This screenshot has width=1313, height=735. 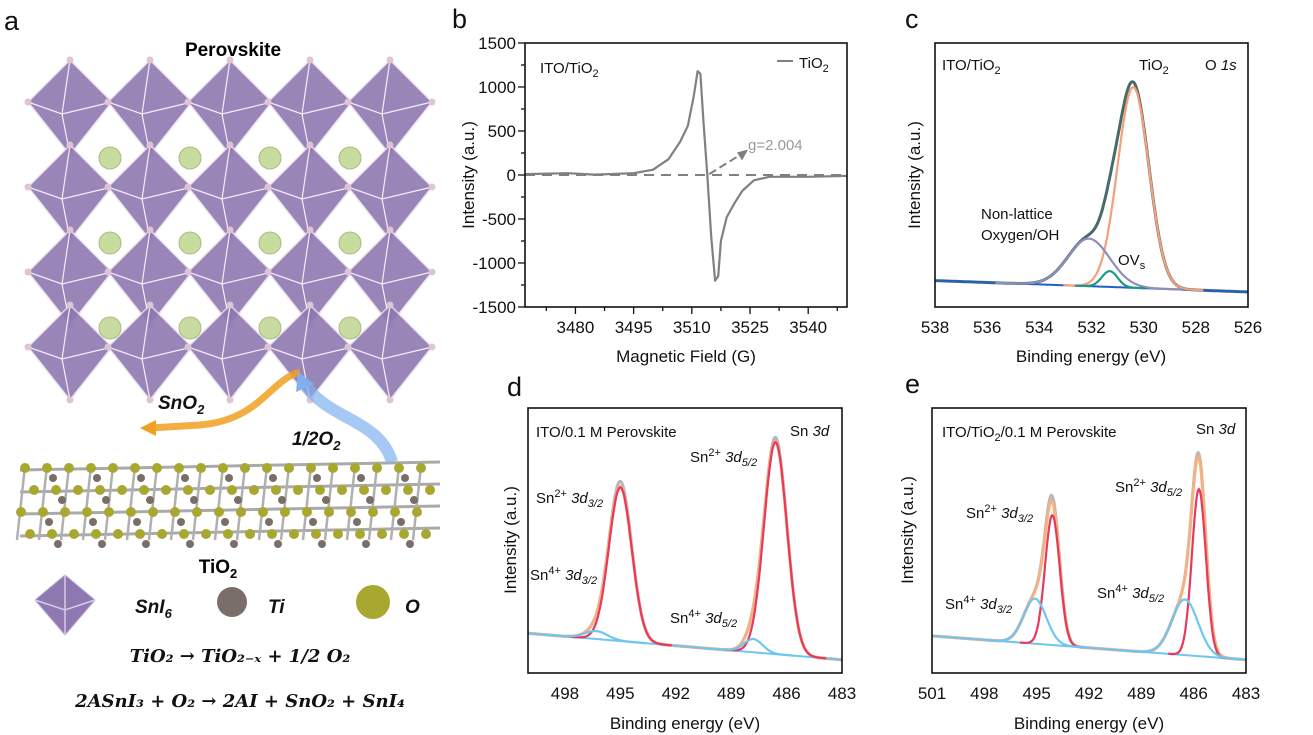 What do you see at coordinates (499, 219) in the screenshot?
I see `b-y-tick-label: -500` at bounding box center [499, 219].